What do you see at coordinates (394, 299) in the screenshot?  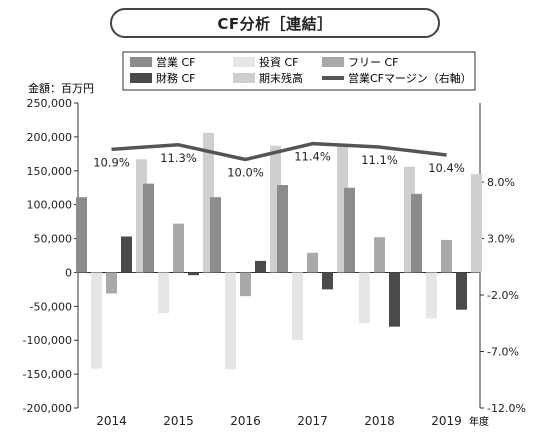 I see `bar-zaimu-2018` at bounding box center [394, 299].